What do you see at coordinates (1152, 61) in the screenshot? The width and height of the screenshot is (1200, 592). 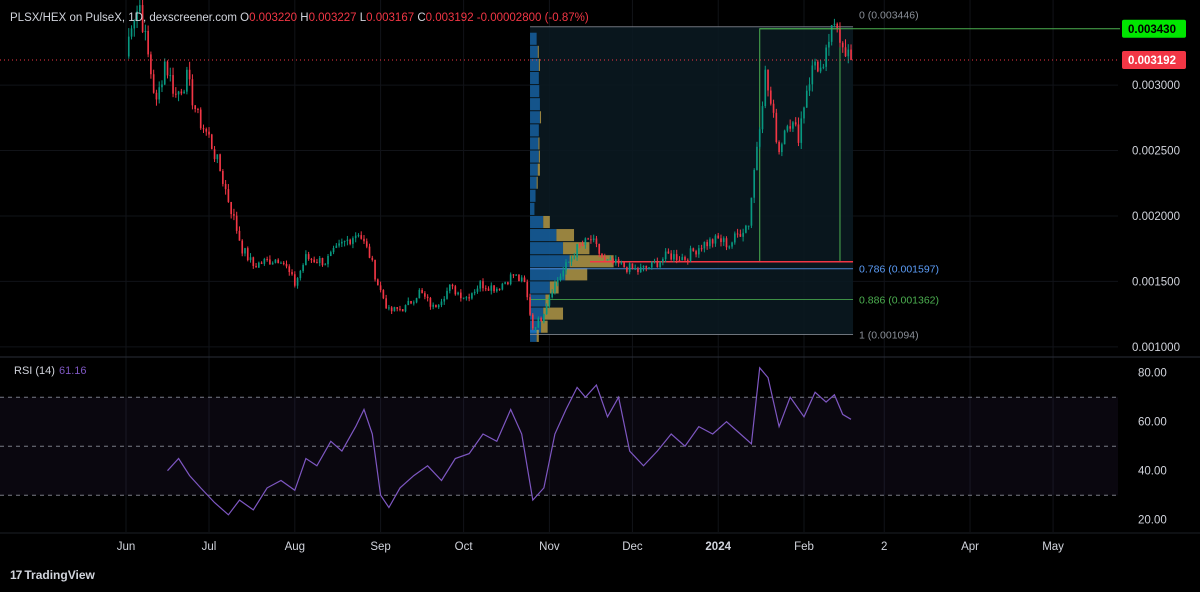 I see `last-price-tag-label: 0.003192` at bounding box center [1152, 61].